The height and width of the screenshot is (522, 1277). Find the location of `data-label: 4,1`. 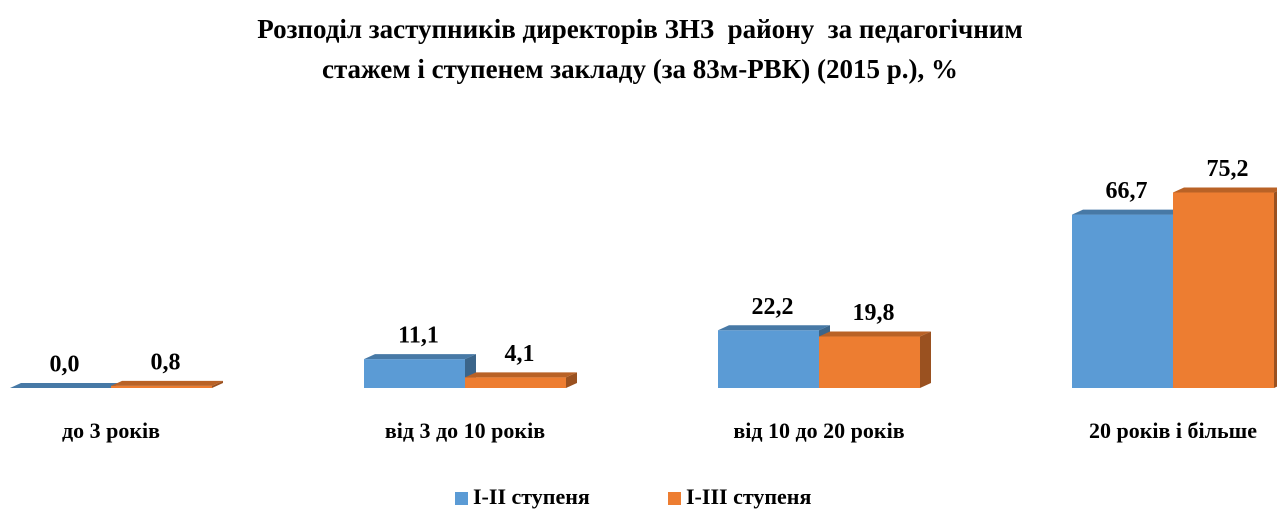

data-label: 4,1 is located at coordinates (520, 354).